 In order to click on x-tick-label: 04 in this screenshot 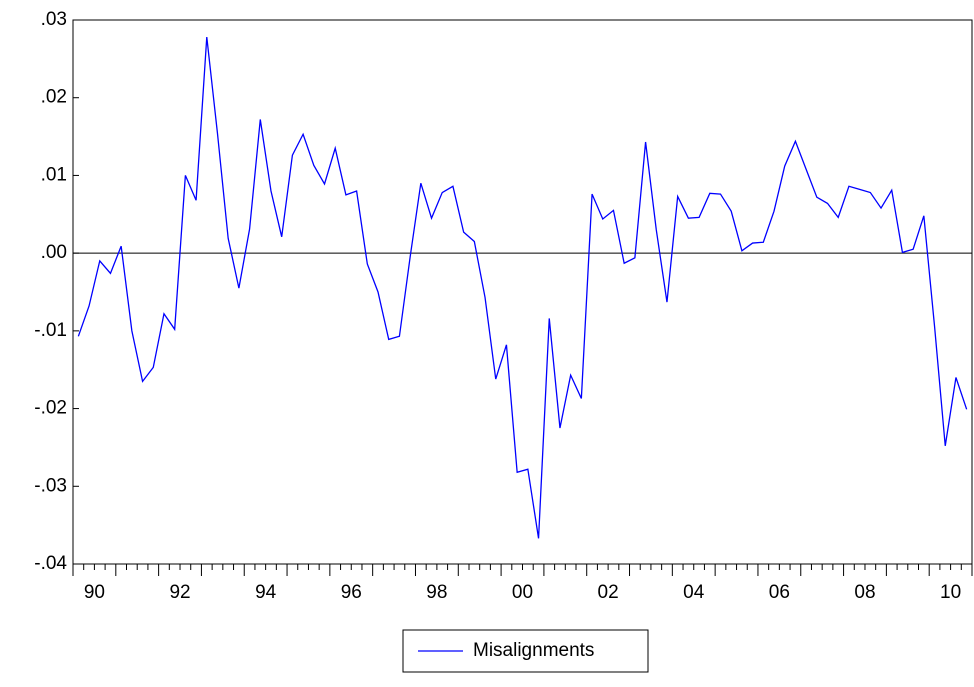, I will do `click(694, 592)`.